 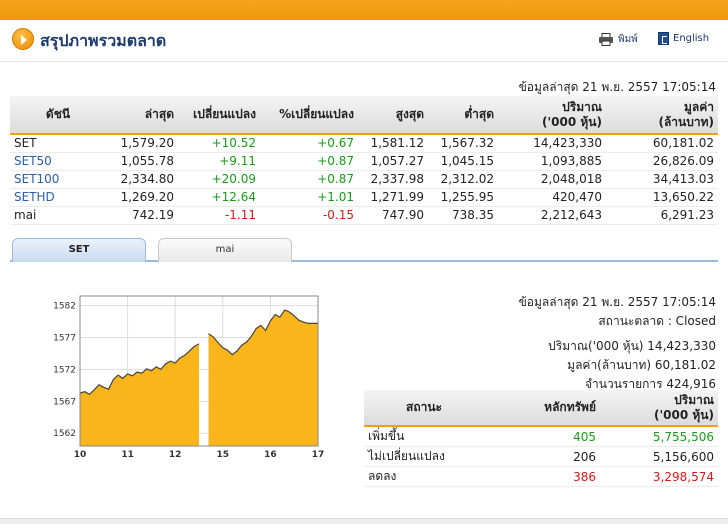 What do you see at coordinates (552, 179) in the screenshot?
I see `index-cell-volume: 2,048,018` at bounding box center [552, 179].